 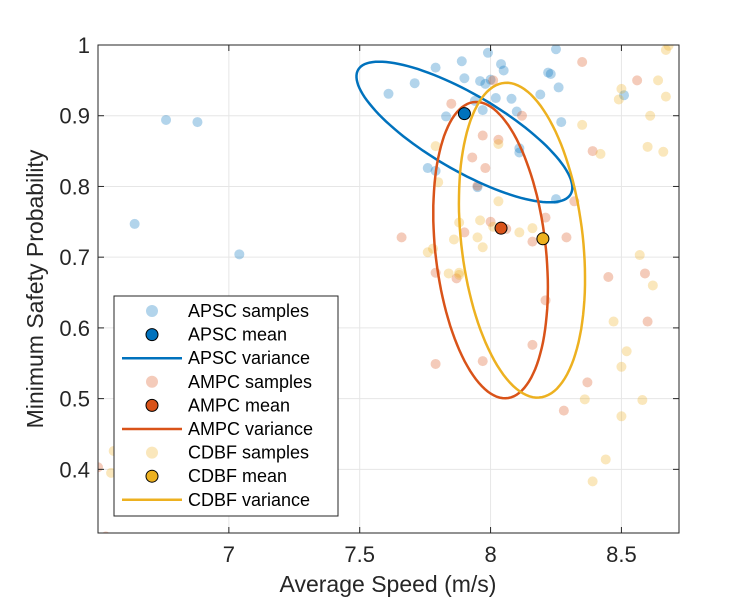 What do you see at coordinates (152, 405) in the screenshot?
I see `legend-ampc-mean-swatch` at bounding box center [152, 405].